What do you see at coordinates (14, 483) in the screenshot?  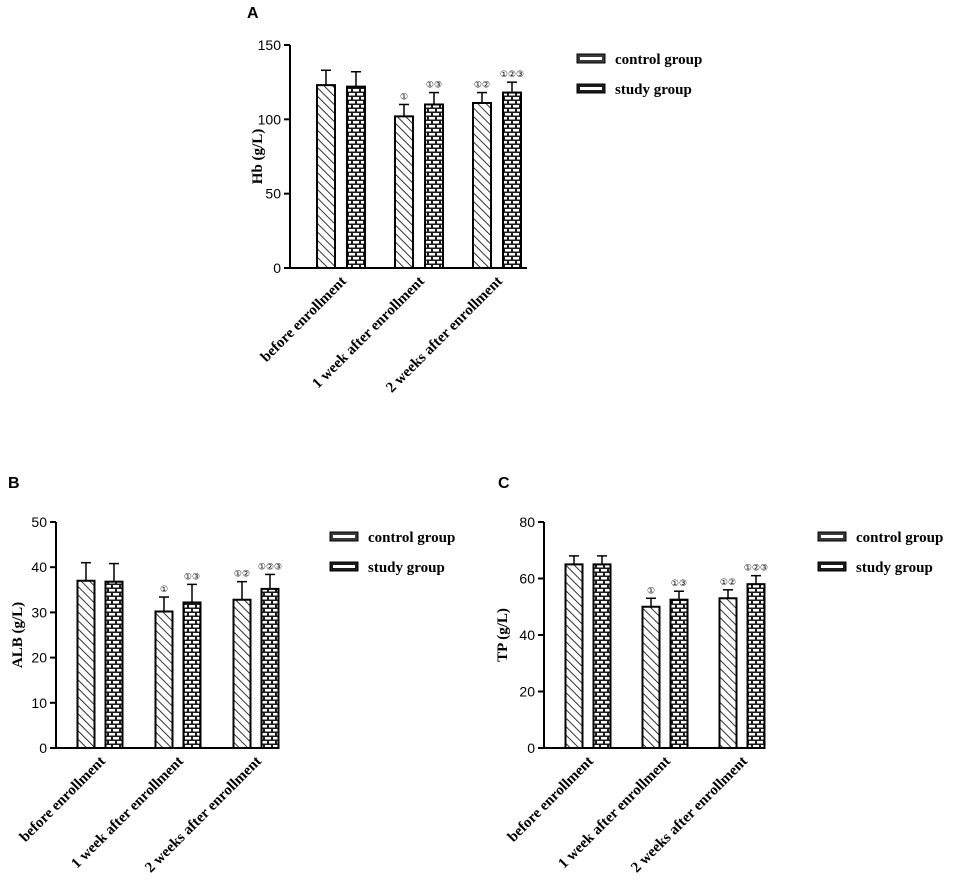 I see `panel-letter: B` at bounding box center [14, 483].